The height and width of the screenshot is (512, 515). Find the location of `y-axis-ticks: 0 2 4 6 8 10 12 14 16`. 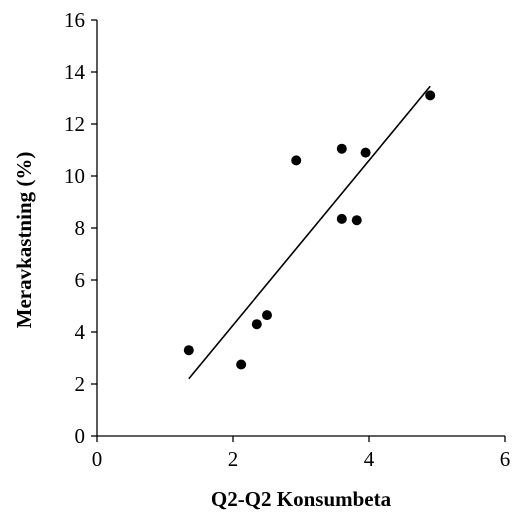

y-axis-ticks: 0 2 4 6 8 10 12 14 16 is located at coordinates (80, 228).